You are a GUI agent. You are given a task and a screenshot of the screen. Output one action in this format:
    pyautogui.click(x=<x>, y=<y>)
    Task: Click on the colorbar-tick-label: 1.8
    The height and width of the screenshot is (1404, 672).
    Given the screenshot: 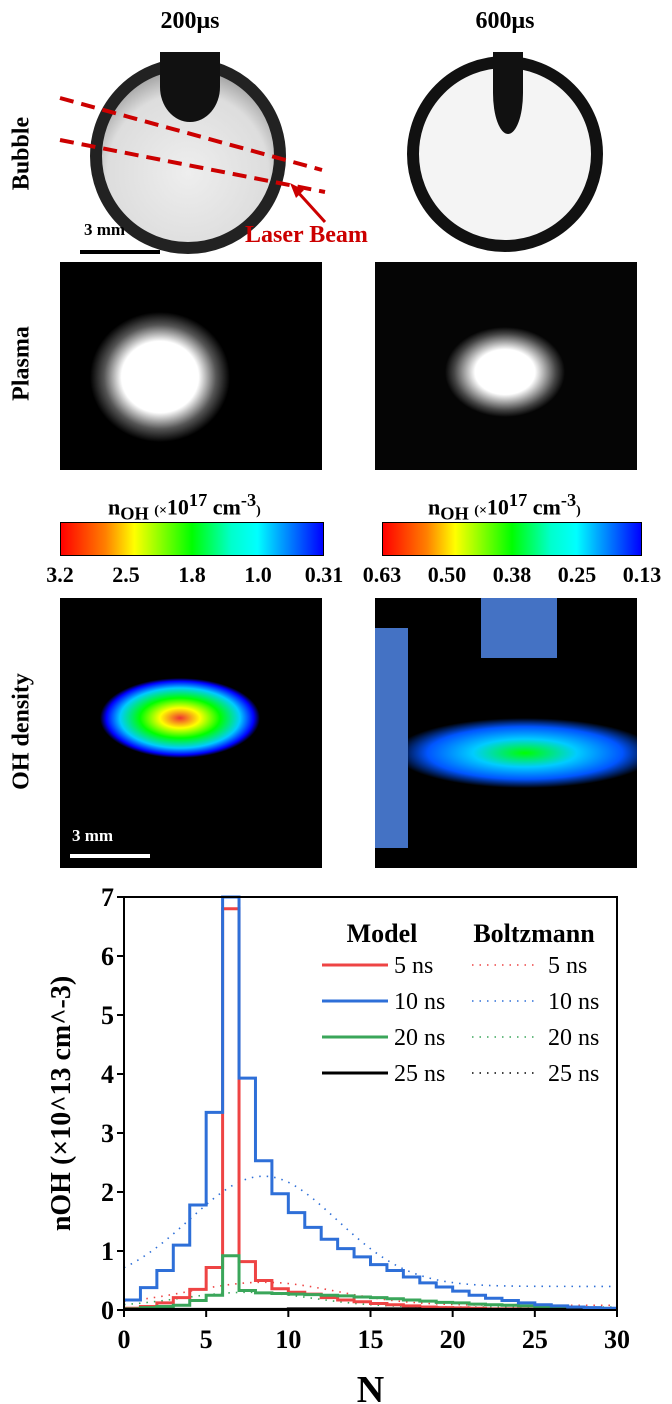 What is the action you would take?
    pyautogui.click(x=192, y=574)
    